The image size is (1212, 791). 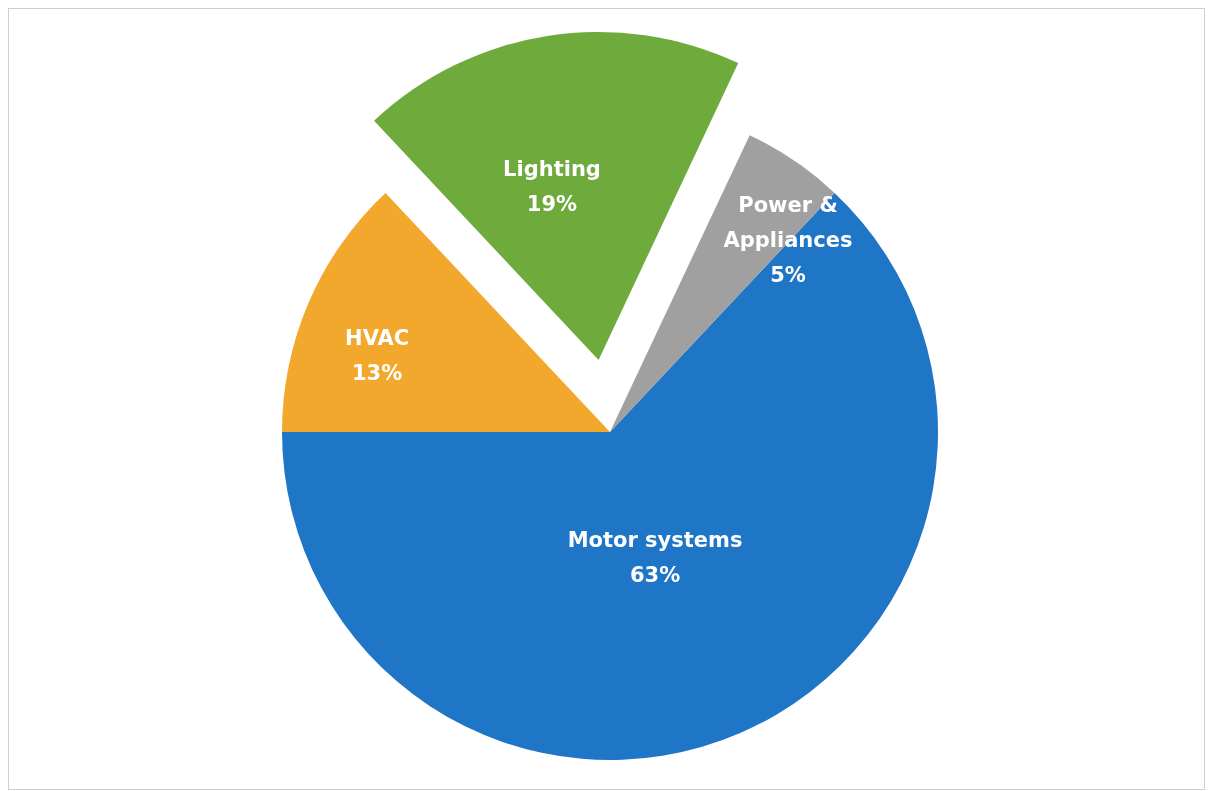 What do you see at coordinates (788, 274) in the screenshot?
I see `data-label: 5%` at bounding box center [788, 274].